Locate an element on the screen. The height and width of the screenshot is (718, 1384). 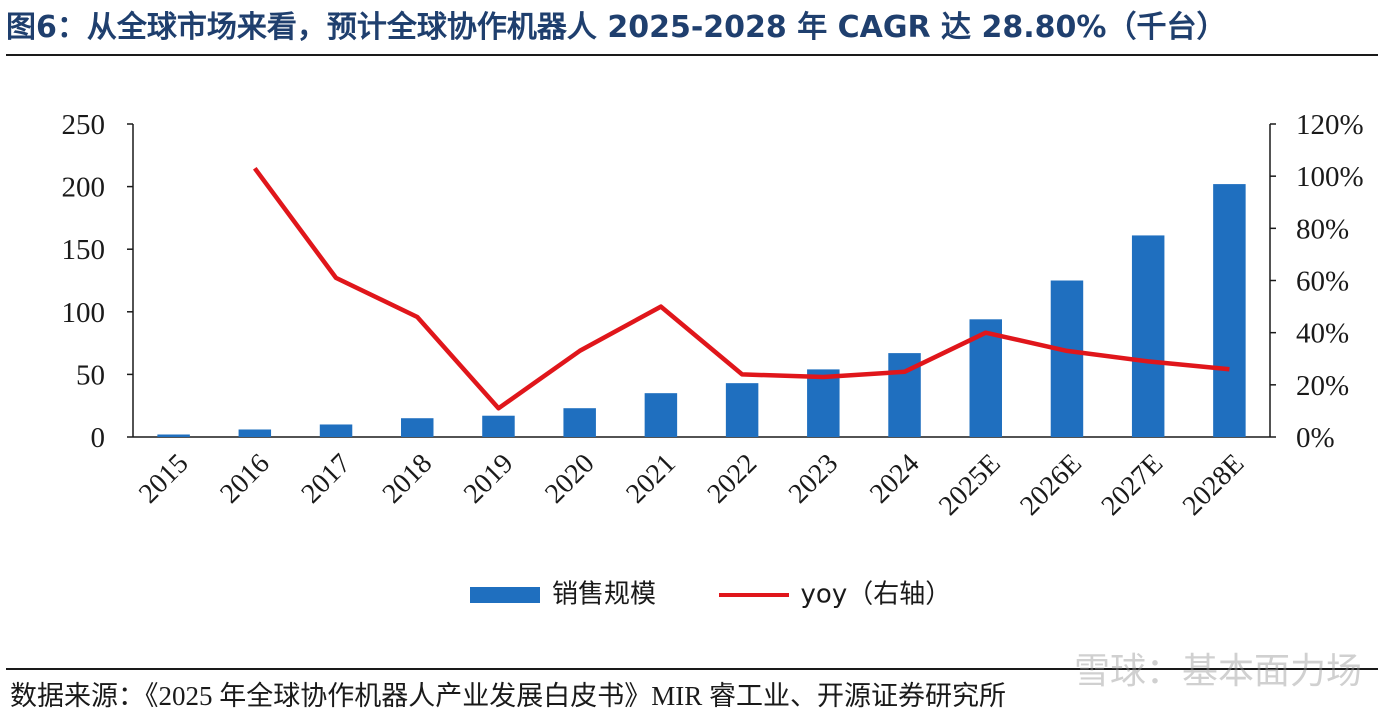
x-tick-label: 2020 is located at coordinates (570, 479).